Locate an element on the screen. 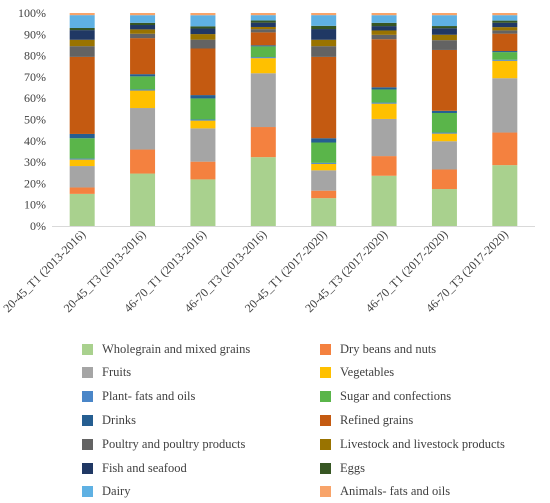 The width and height of the screenshot is (550, 503). y-tick-label: 100% is located at coordinates (32, 13).